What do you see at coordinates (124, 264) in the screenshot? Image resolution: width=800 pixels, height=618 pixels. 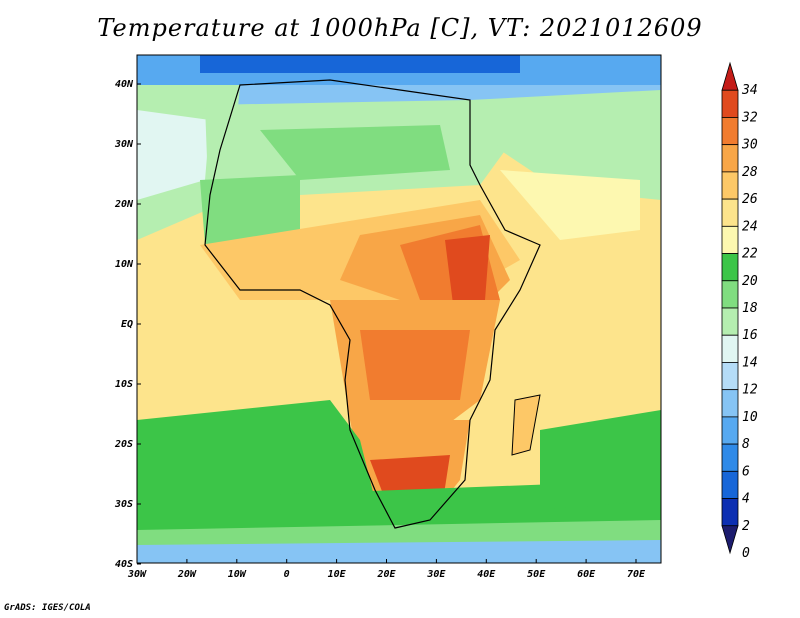 I see `lat-tick-label: 10N` at bounding box center [124, 264].